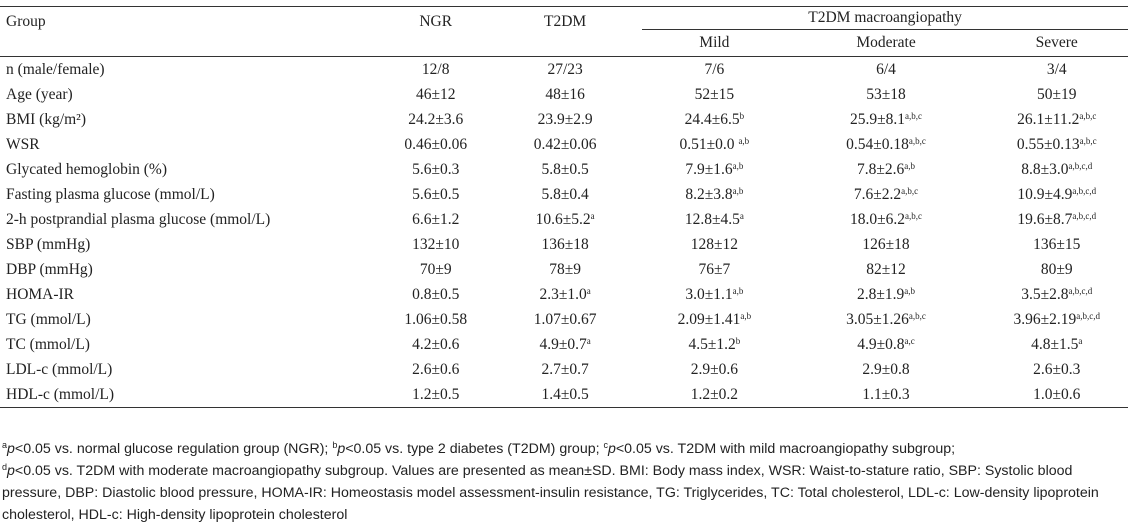  Describe the element at coordinates (565, 69) in the screenshot. I see `cell-value: 27/23` at that location.